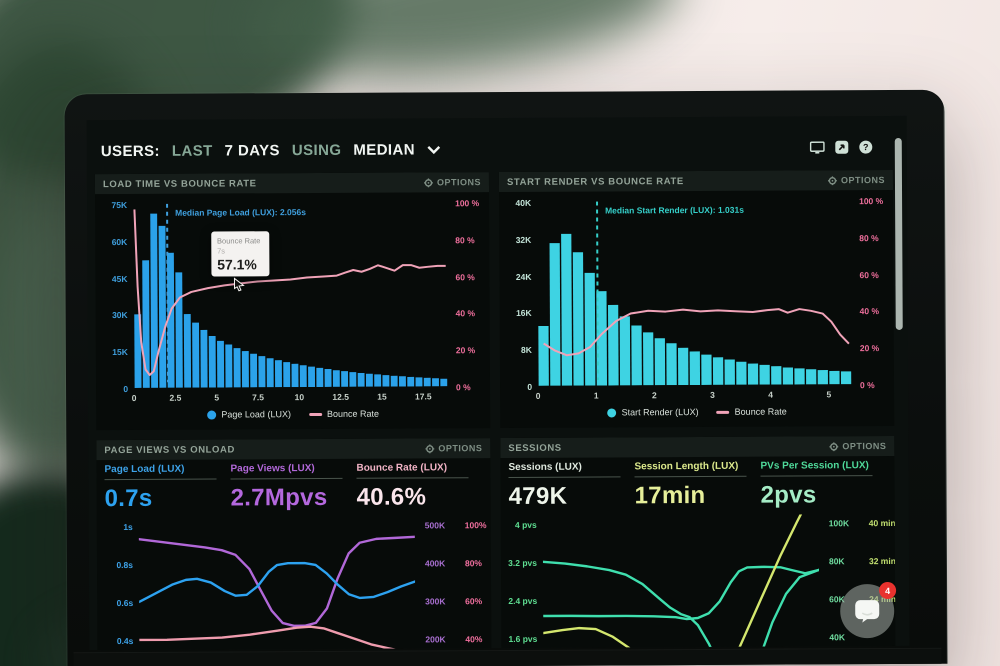 The height and width of the screenshot is (666, 1000). I want to click on header-title-segment: USERS:, so click(130, 151).